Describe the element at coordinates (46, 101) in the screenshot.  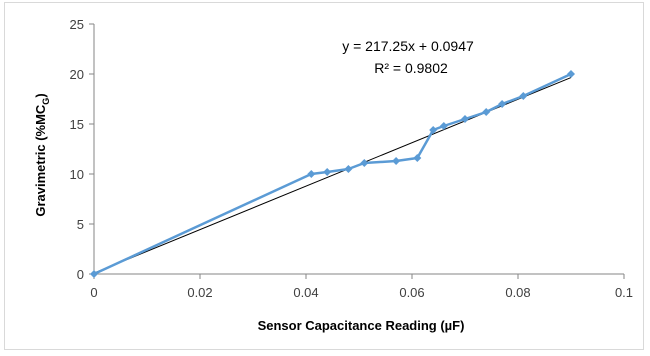
I see `y-axis-title-subscript: G` at that location.